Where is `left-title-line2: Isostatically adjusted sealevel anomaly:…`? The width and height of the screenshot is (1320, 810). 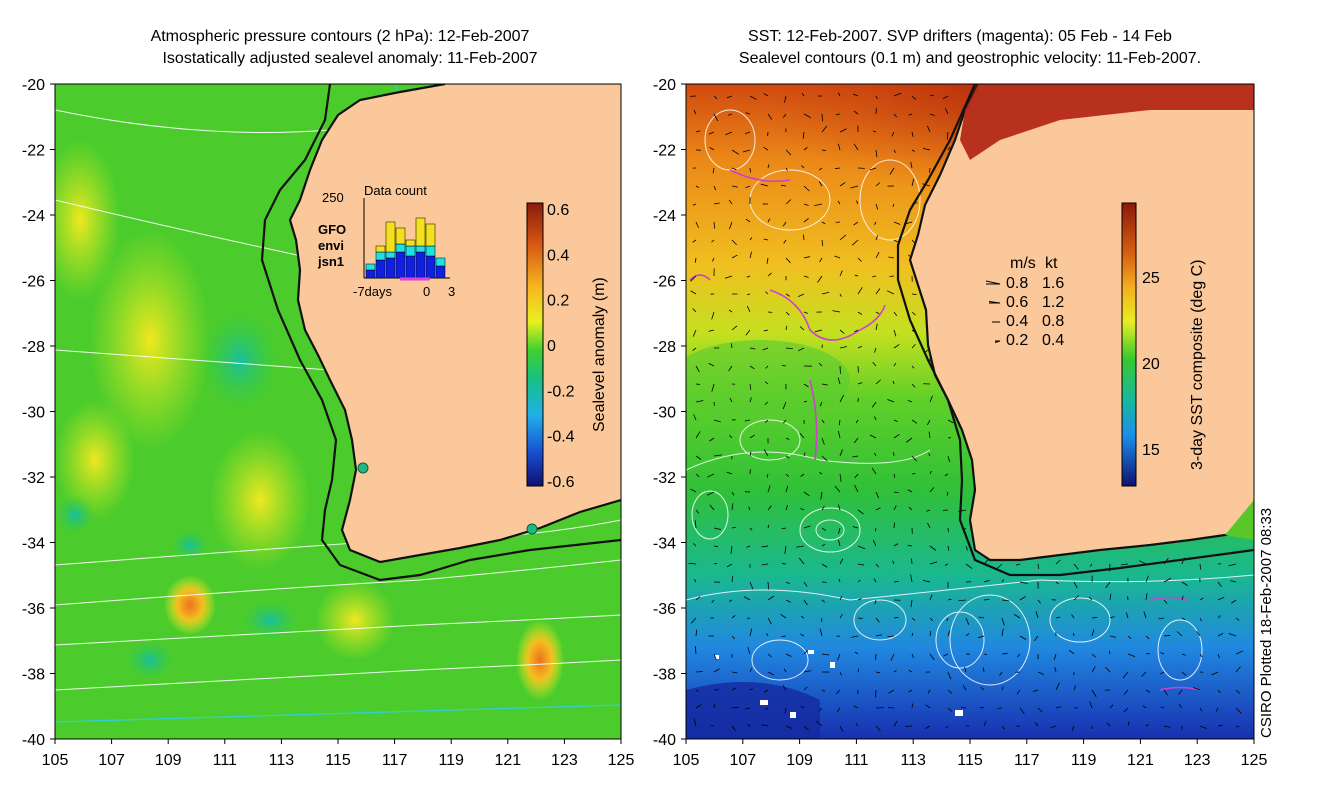 left-title-line2: Isostatically adjusted sealevel anomaly:… is located at coordinates (350, 58).